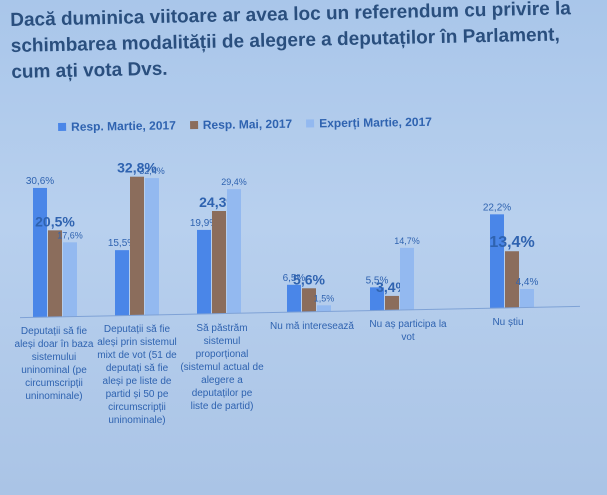 The height and width of the screenshot is (495, 607). What do you see at coordinates (137, 408) in the screenshot?
I see `category-label-2-line-7: circumscripții` at bounding box center [137, 408].